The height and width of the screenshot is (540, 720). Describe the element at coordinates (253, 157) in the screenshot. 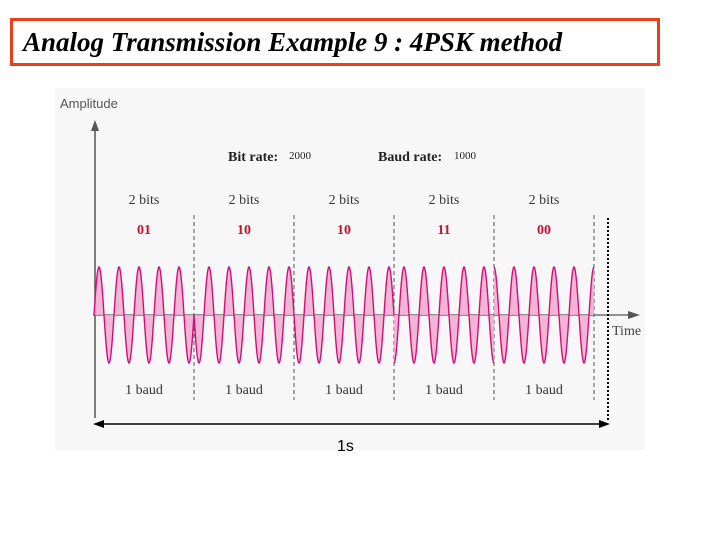

I see `bit-rate-label: Bit rate:` at that location.